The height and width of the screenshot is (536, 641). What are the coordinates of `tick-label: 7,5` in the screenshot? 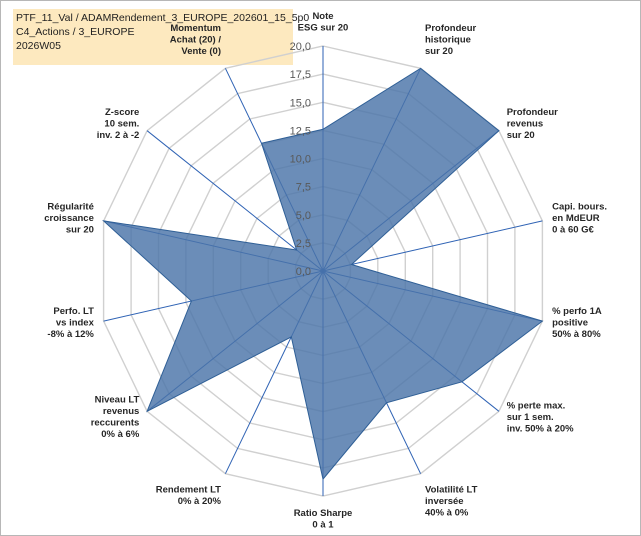 It's located at (303, 188).